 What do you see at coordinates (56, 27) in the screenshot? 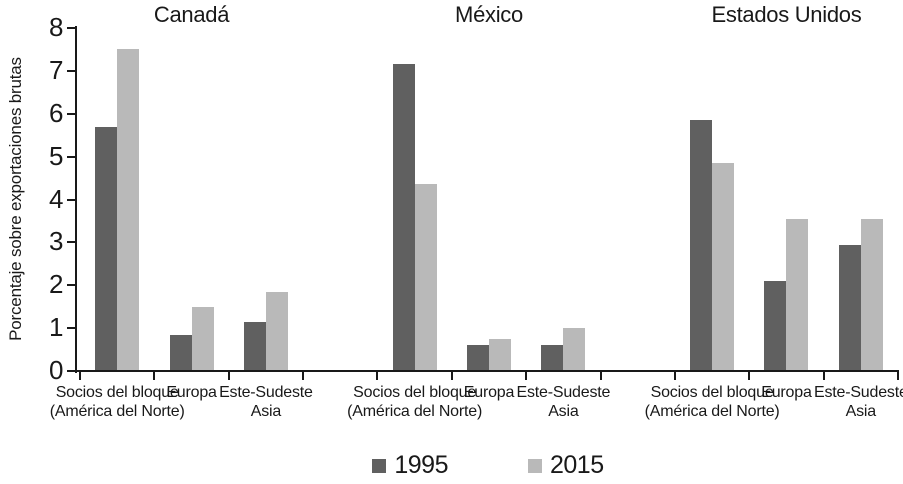
I see `y-tick-label: 8` at bounding box center [56, 27].